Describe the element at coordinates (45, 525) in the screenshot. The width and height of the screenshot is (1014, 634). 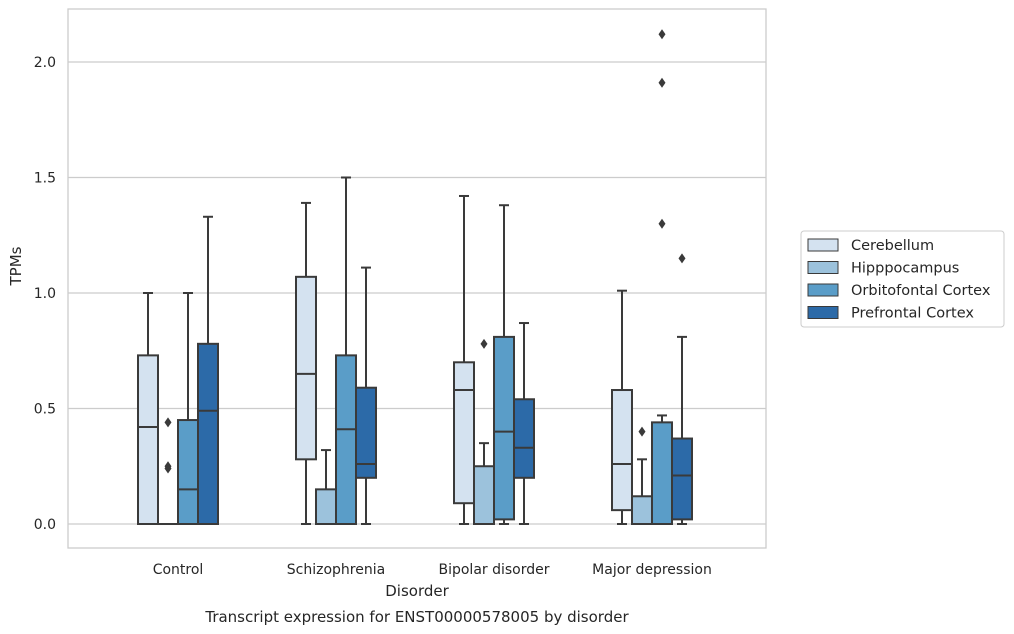
I see `y-tick-label: 0.0` at that location.